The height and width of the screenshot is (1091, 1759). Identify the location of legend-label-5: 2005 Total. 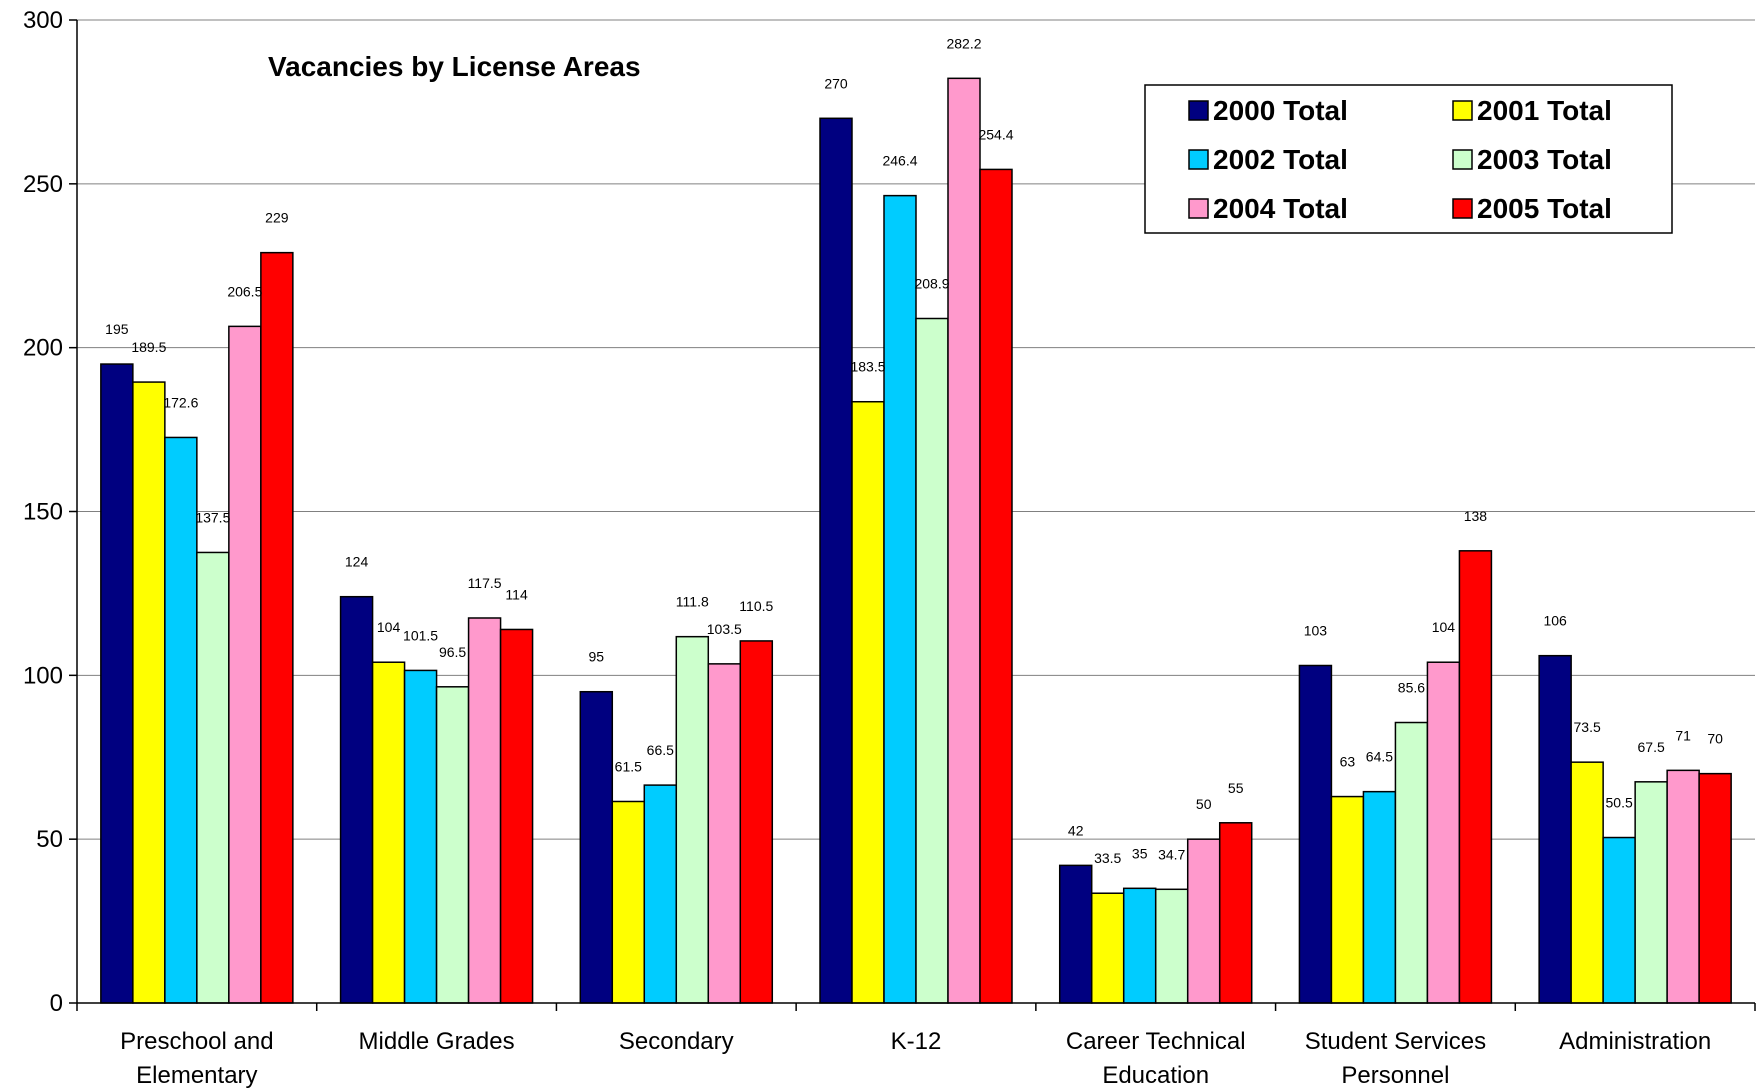
(1544, 208).